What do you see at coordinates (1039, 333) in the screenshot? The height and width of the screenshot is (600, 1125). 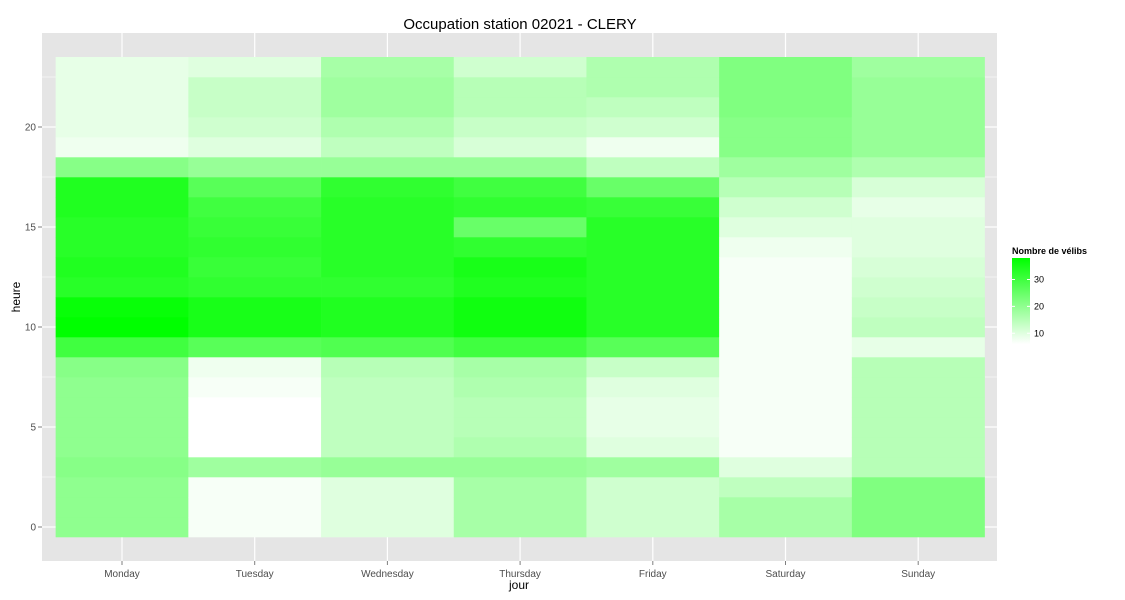 I see `legend-tick-label: 10` at bounding box center [1039, 333].